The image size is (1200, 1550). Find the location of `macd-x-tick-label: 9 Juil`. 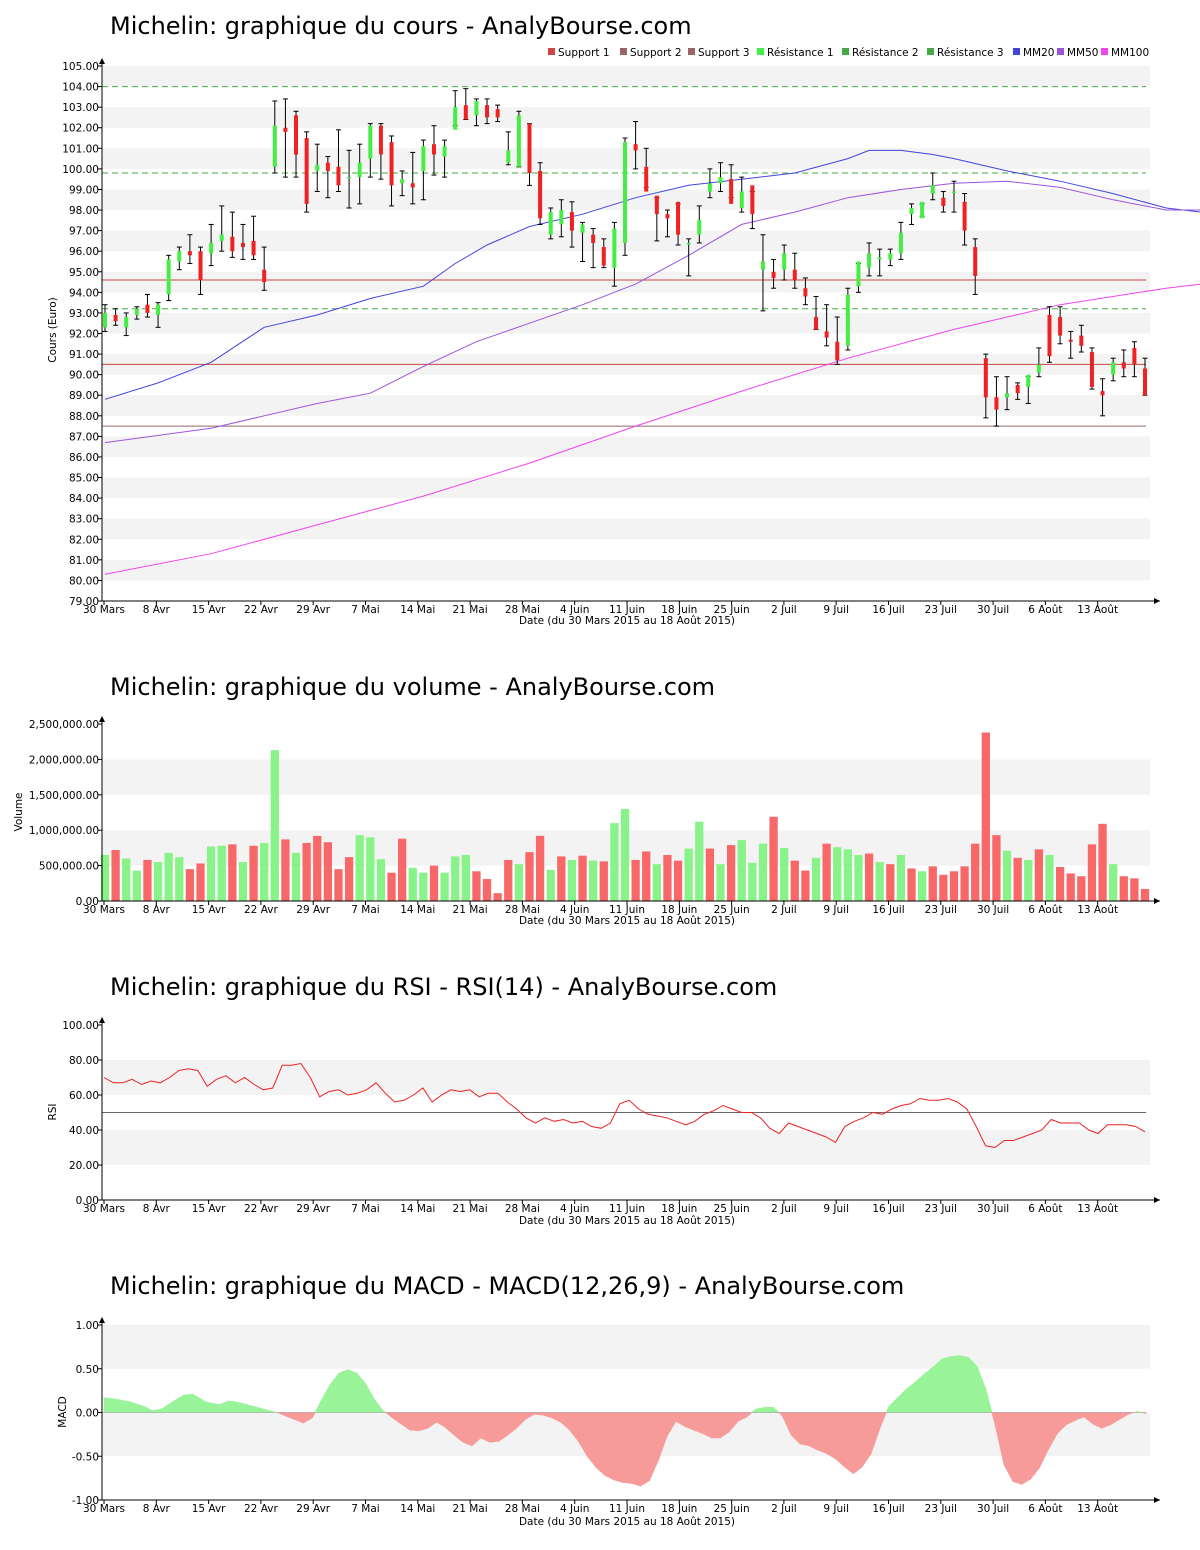

macd-x-tick-label: 9 Juil is located at coordinates (836, 1509).